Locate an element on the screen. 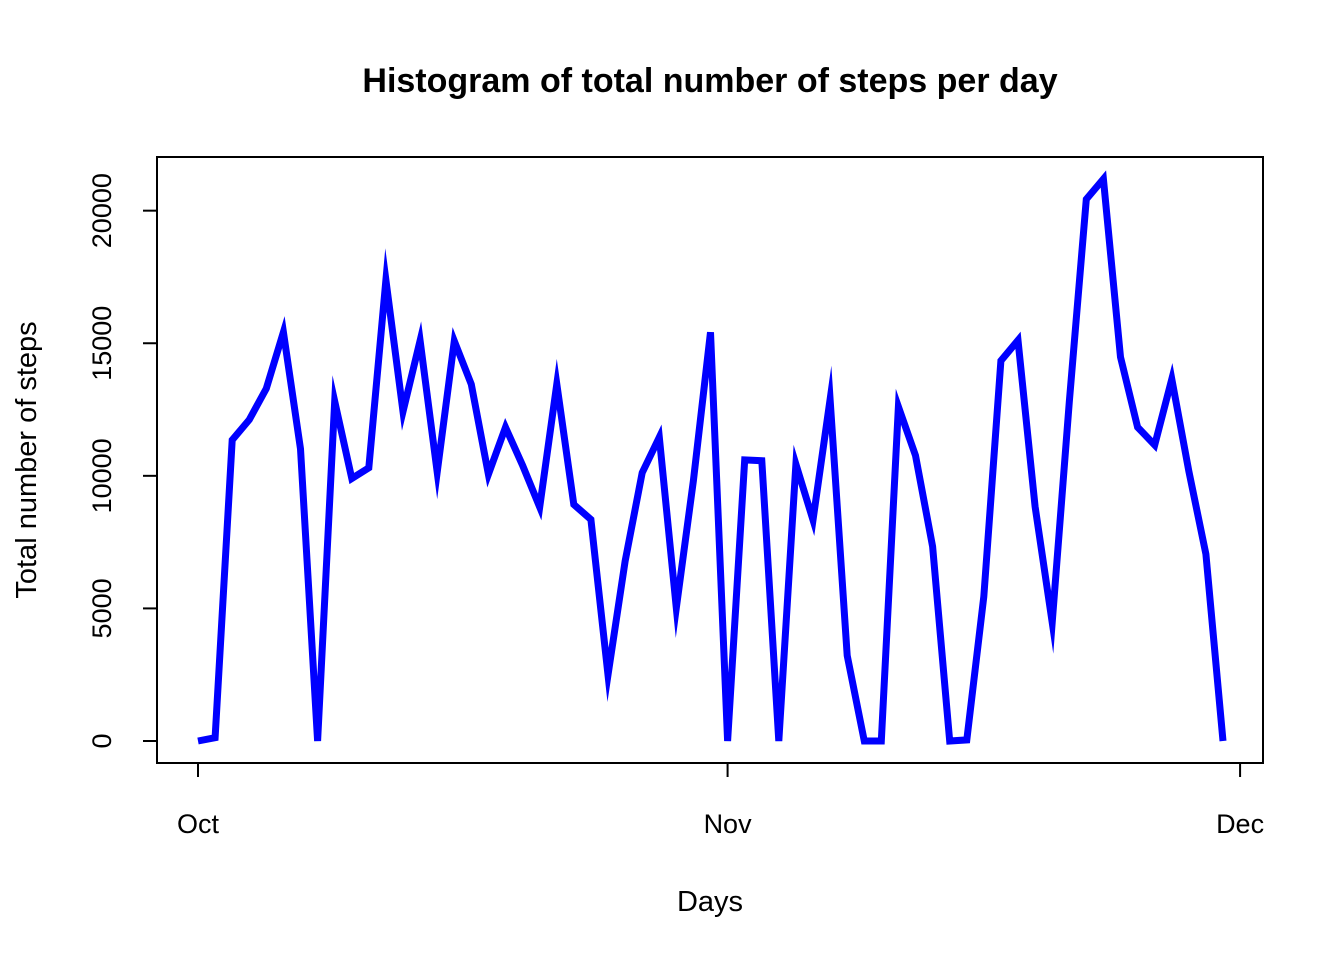  x-axis-label: Days is located at coordinates (710, 902).